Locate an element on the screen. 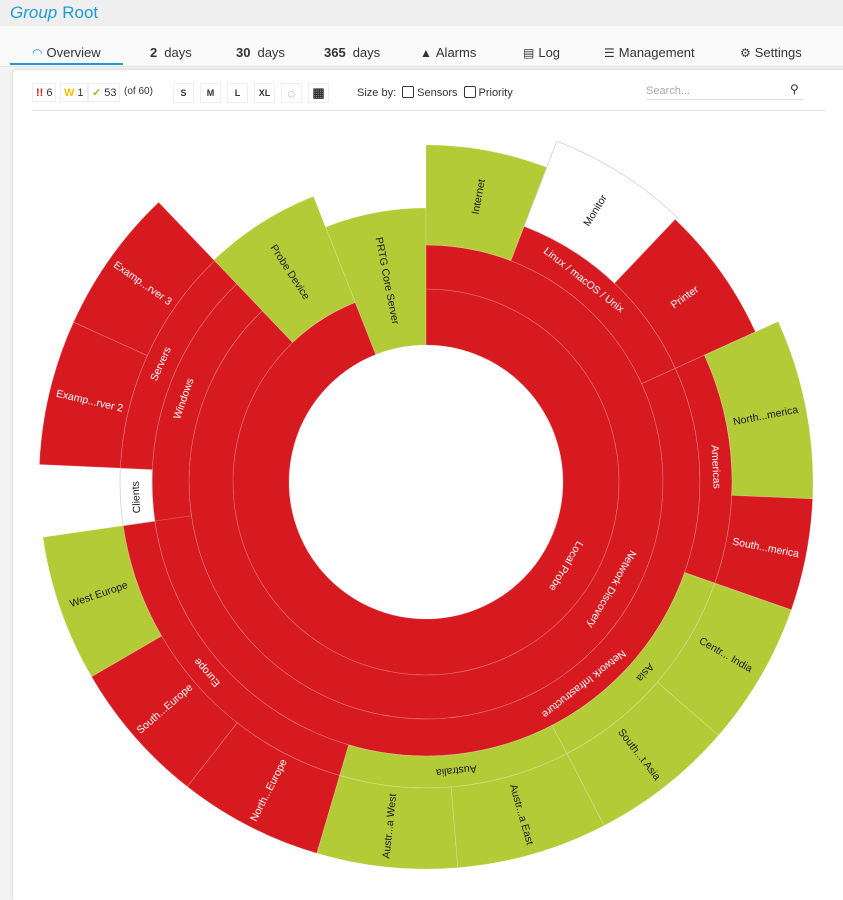 This screenshot has height=900, width=843. page-header: Group Root is located at coordinates (421, 13).